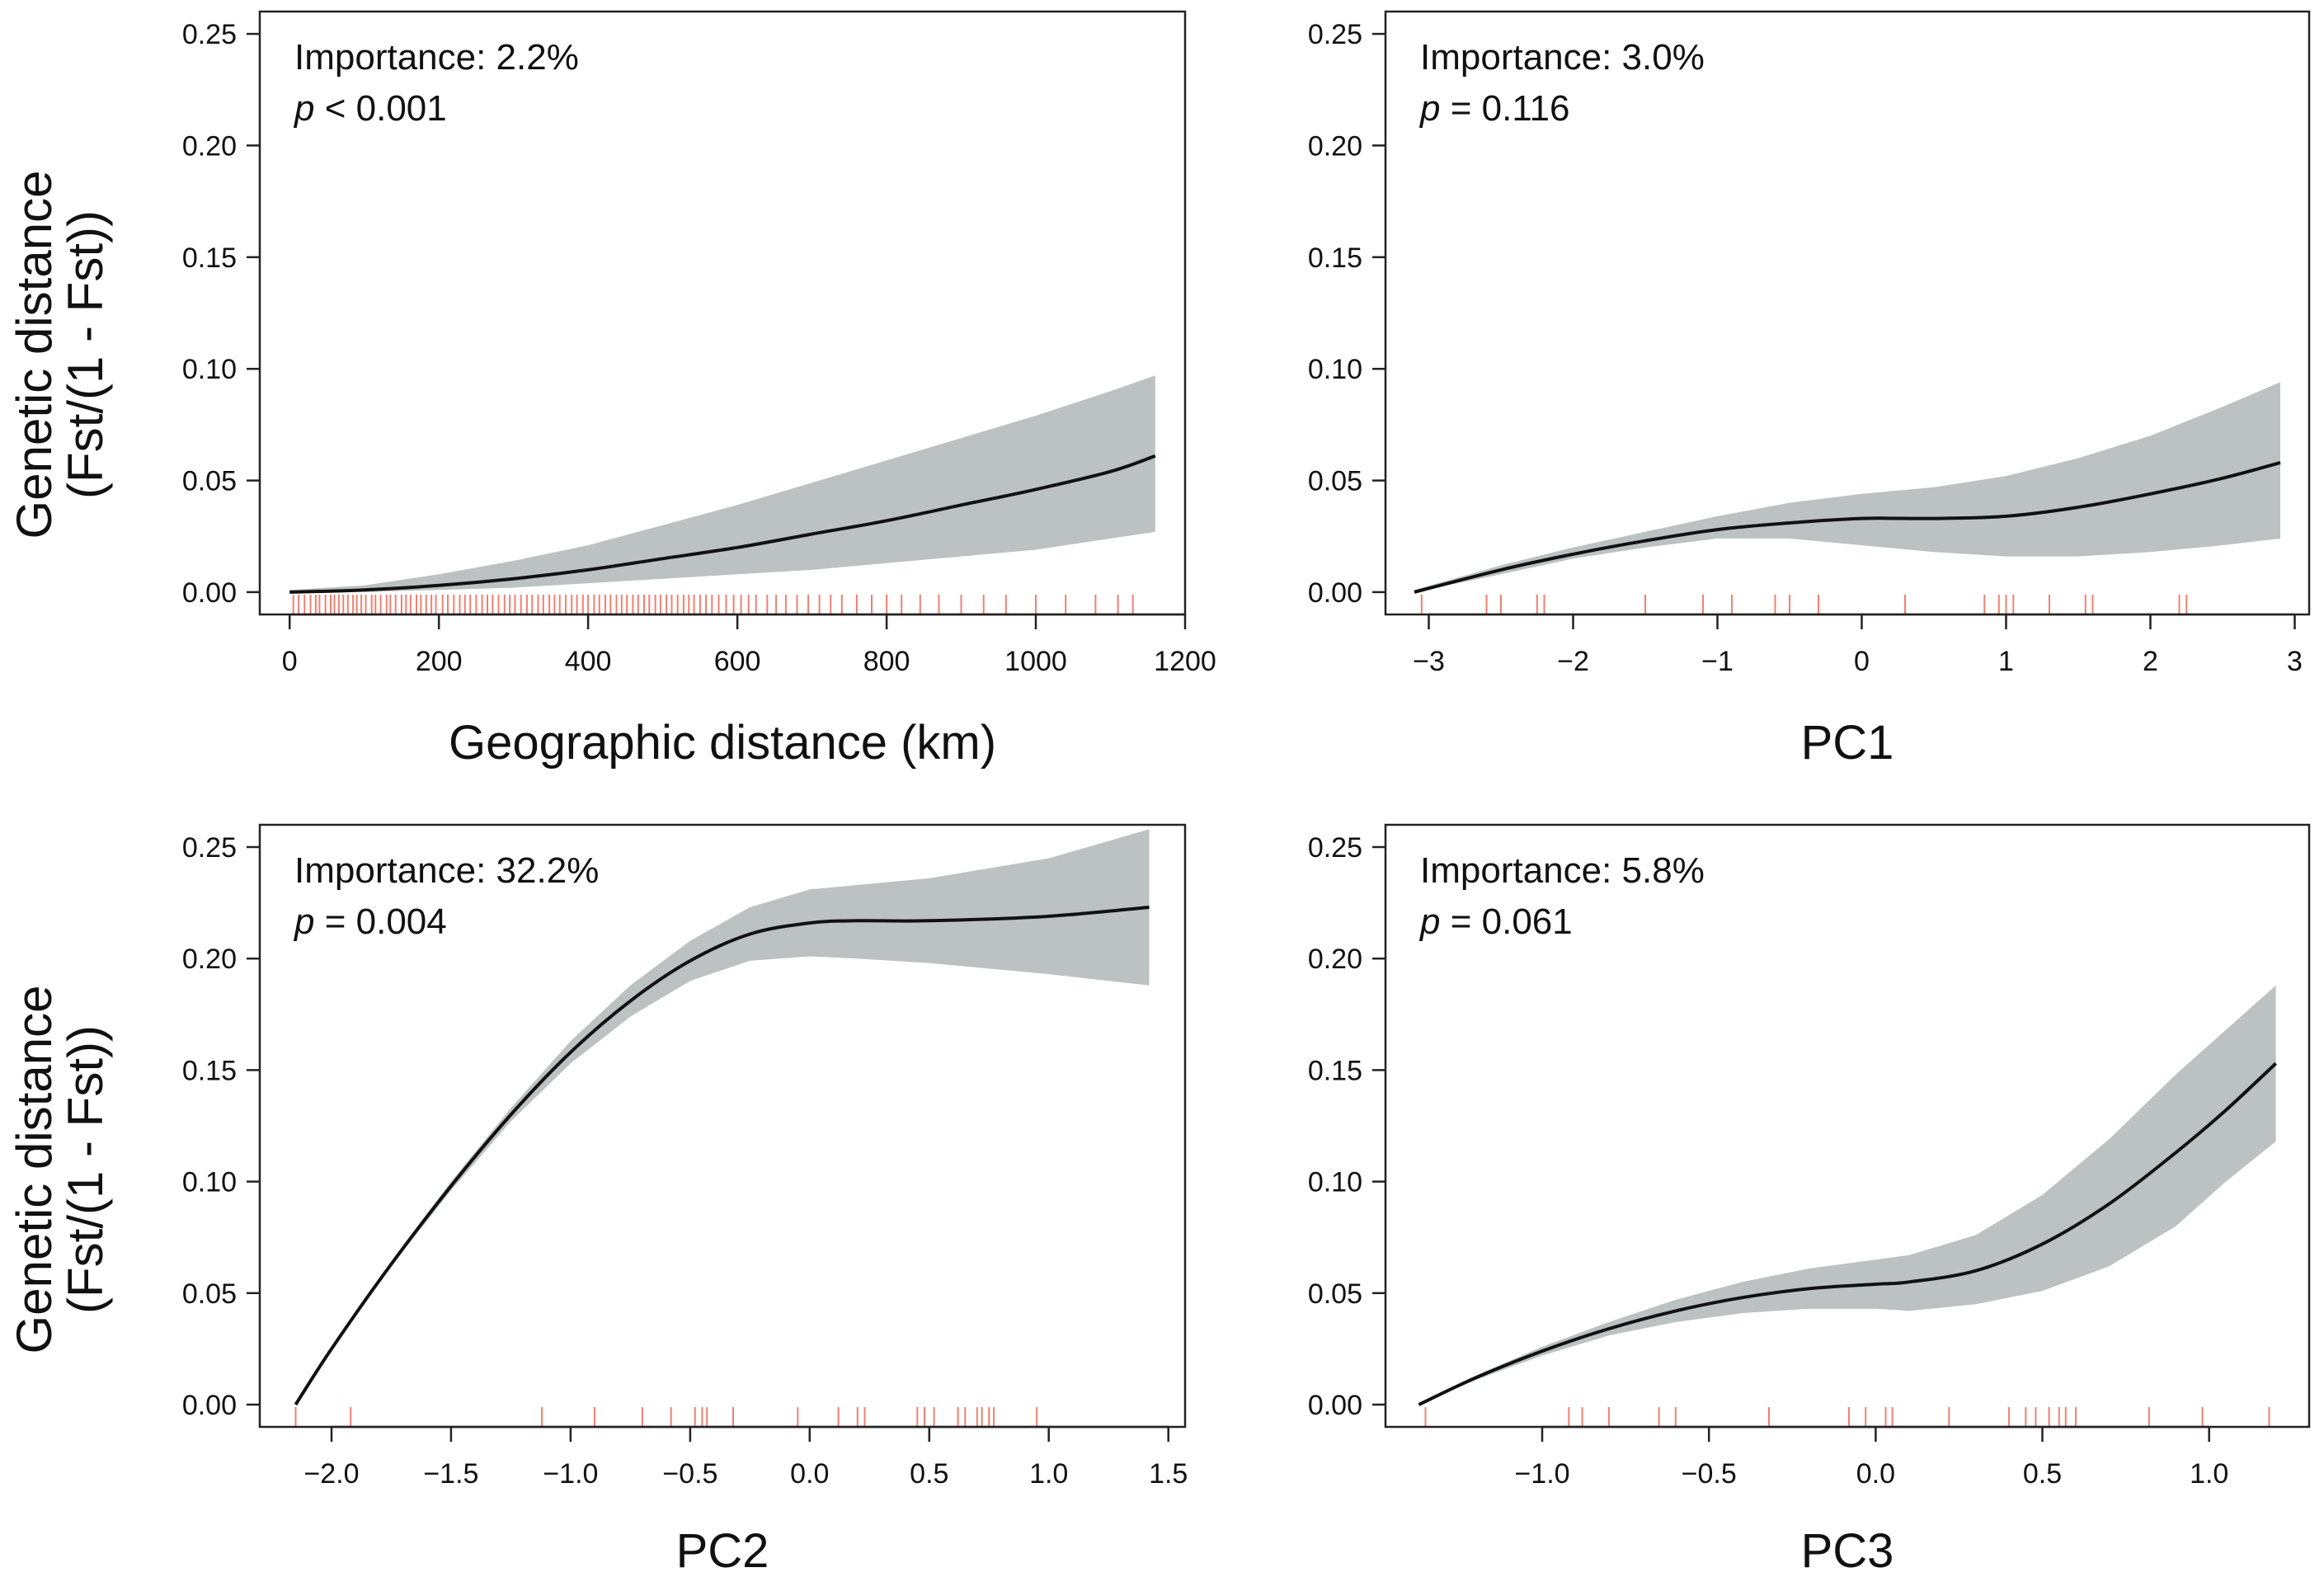  I want to click on x-tick-label: 1200, so click(1185, 661).